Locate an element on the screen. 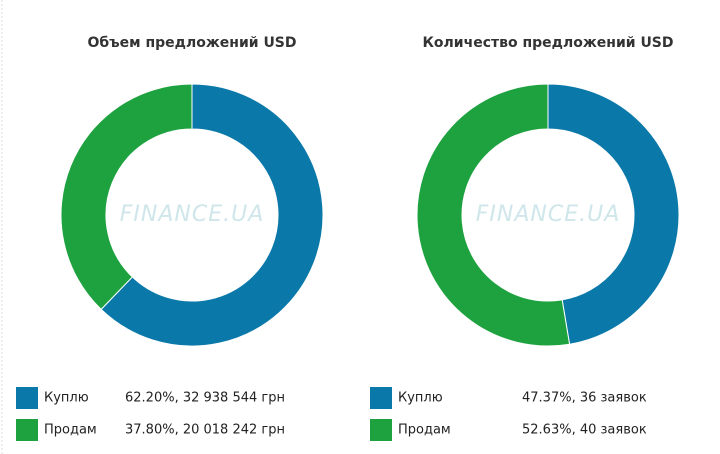  legend-value: 52.63%, 40 заявок is located at coordinates (584, 430).